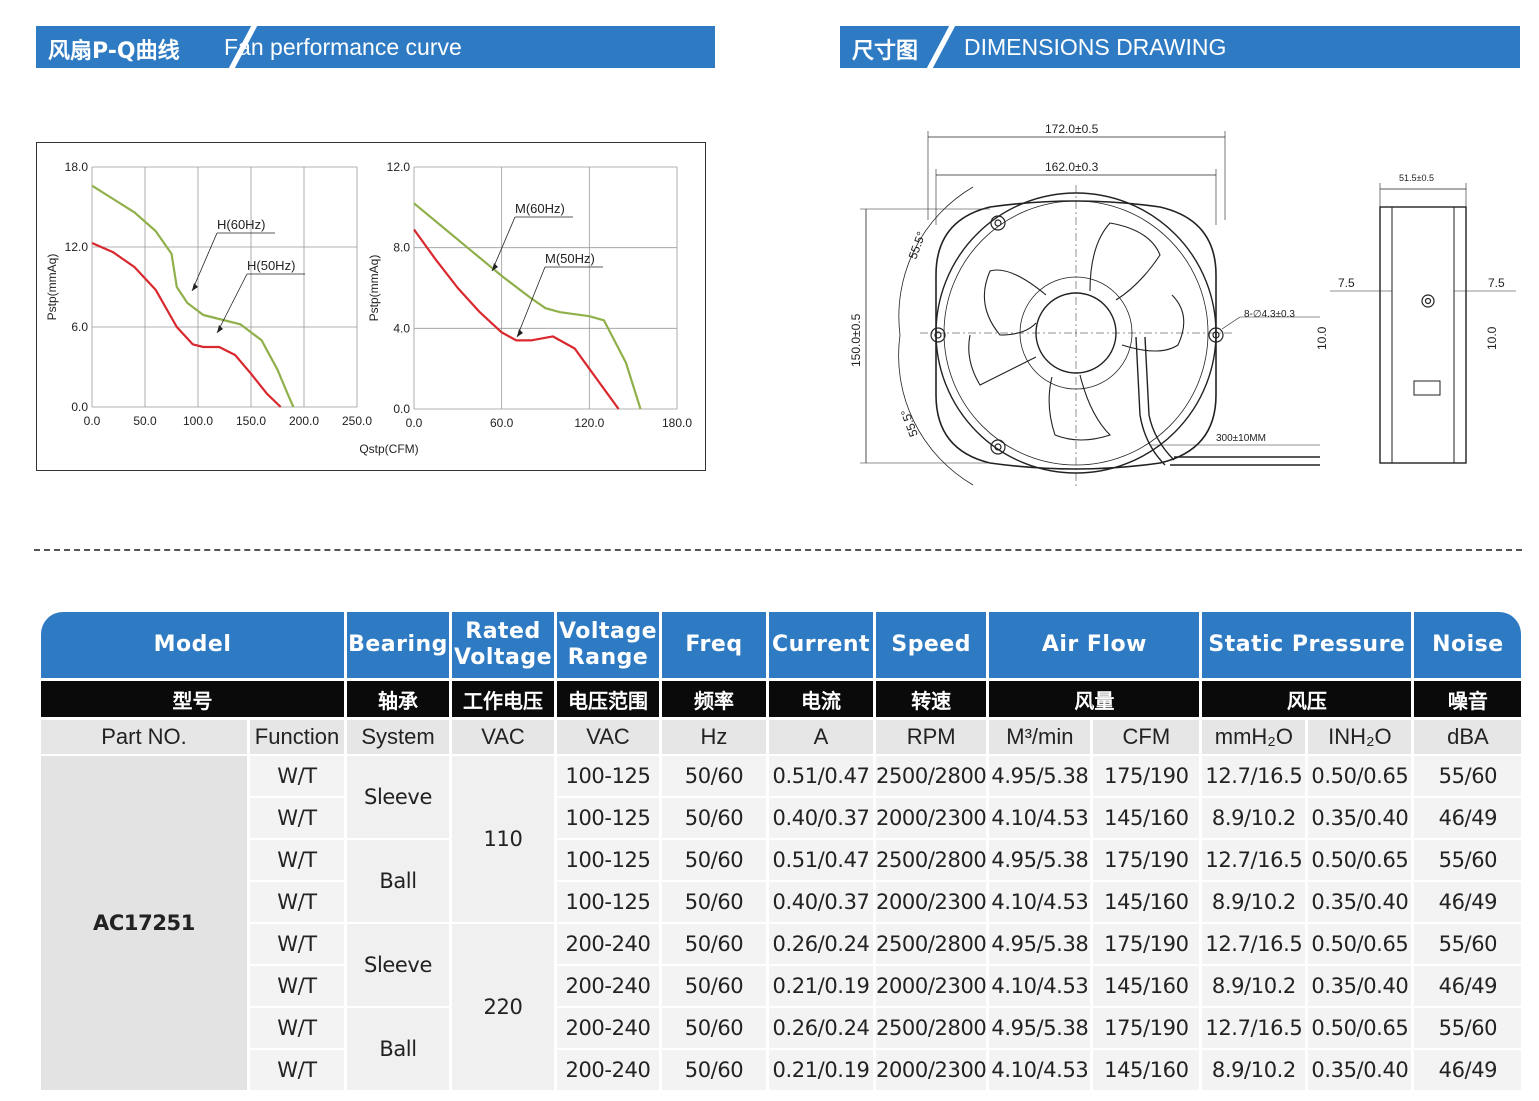  I want to click on pq-section-header: 风扇P-Q曲线 Fan performance curve, so click(375, 47).